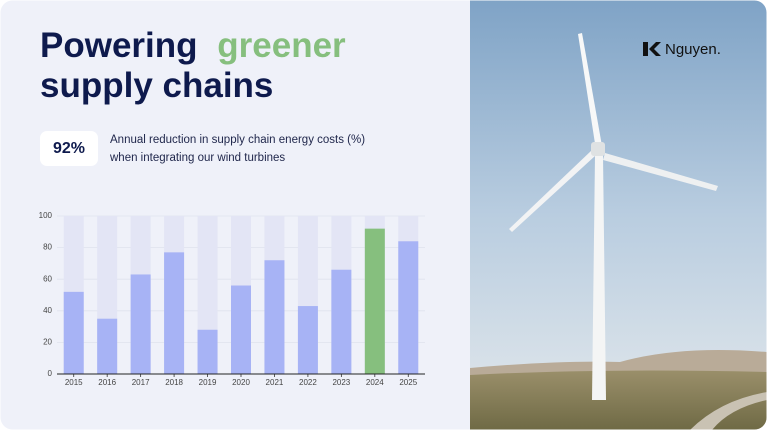 This screenshot has width=767, height=435. Describe the element at coordinates (174, 382) in the screenshot. I see `x-tick-label: 2018` at that location.